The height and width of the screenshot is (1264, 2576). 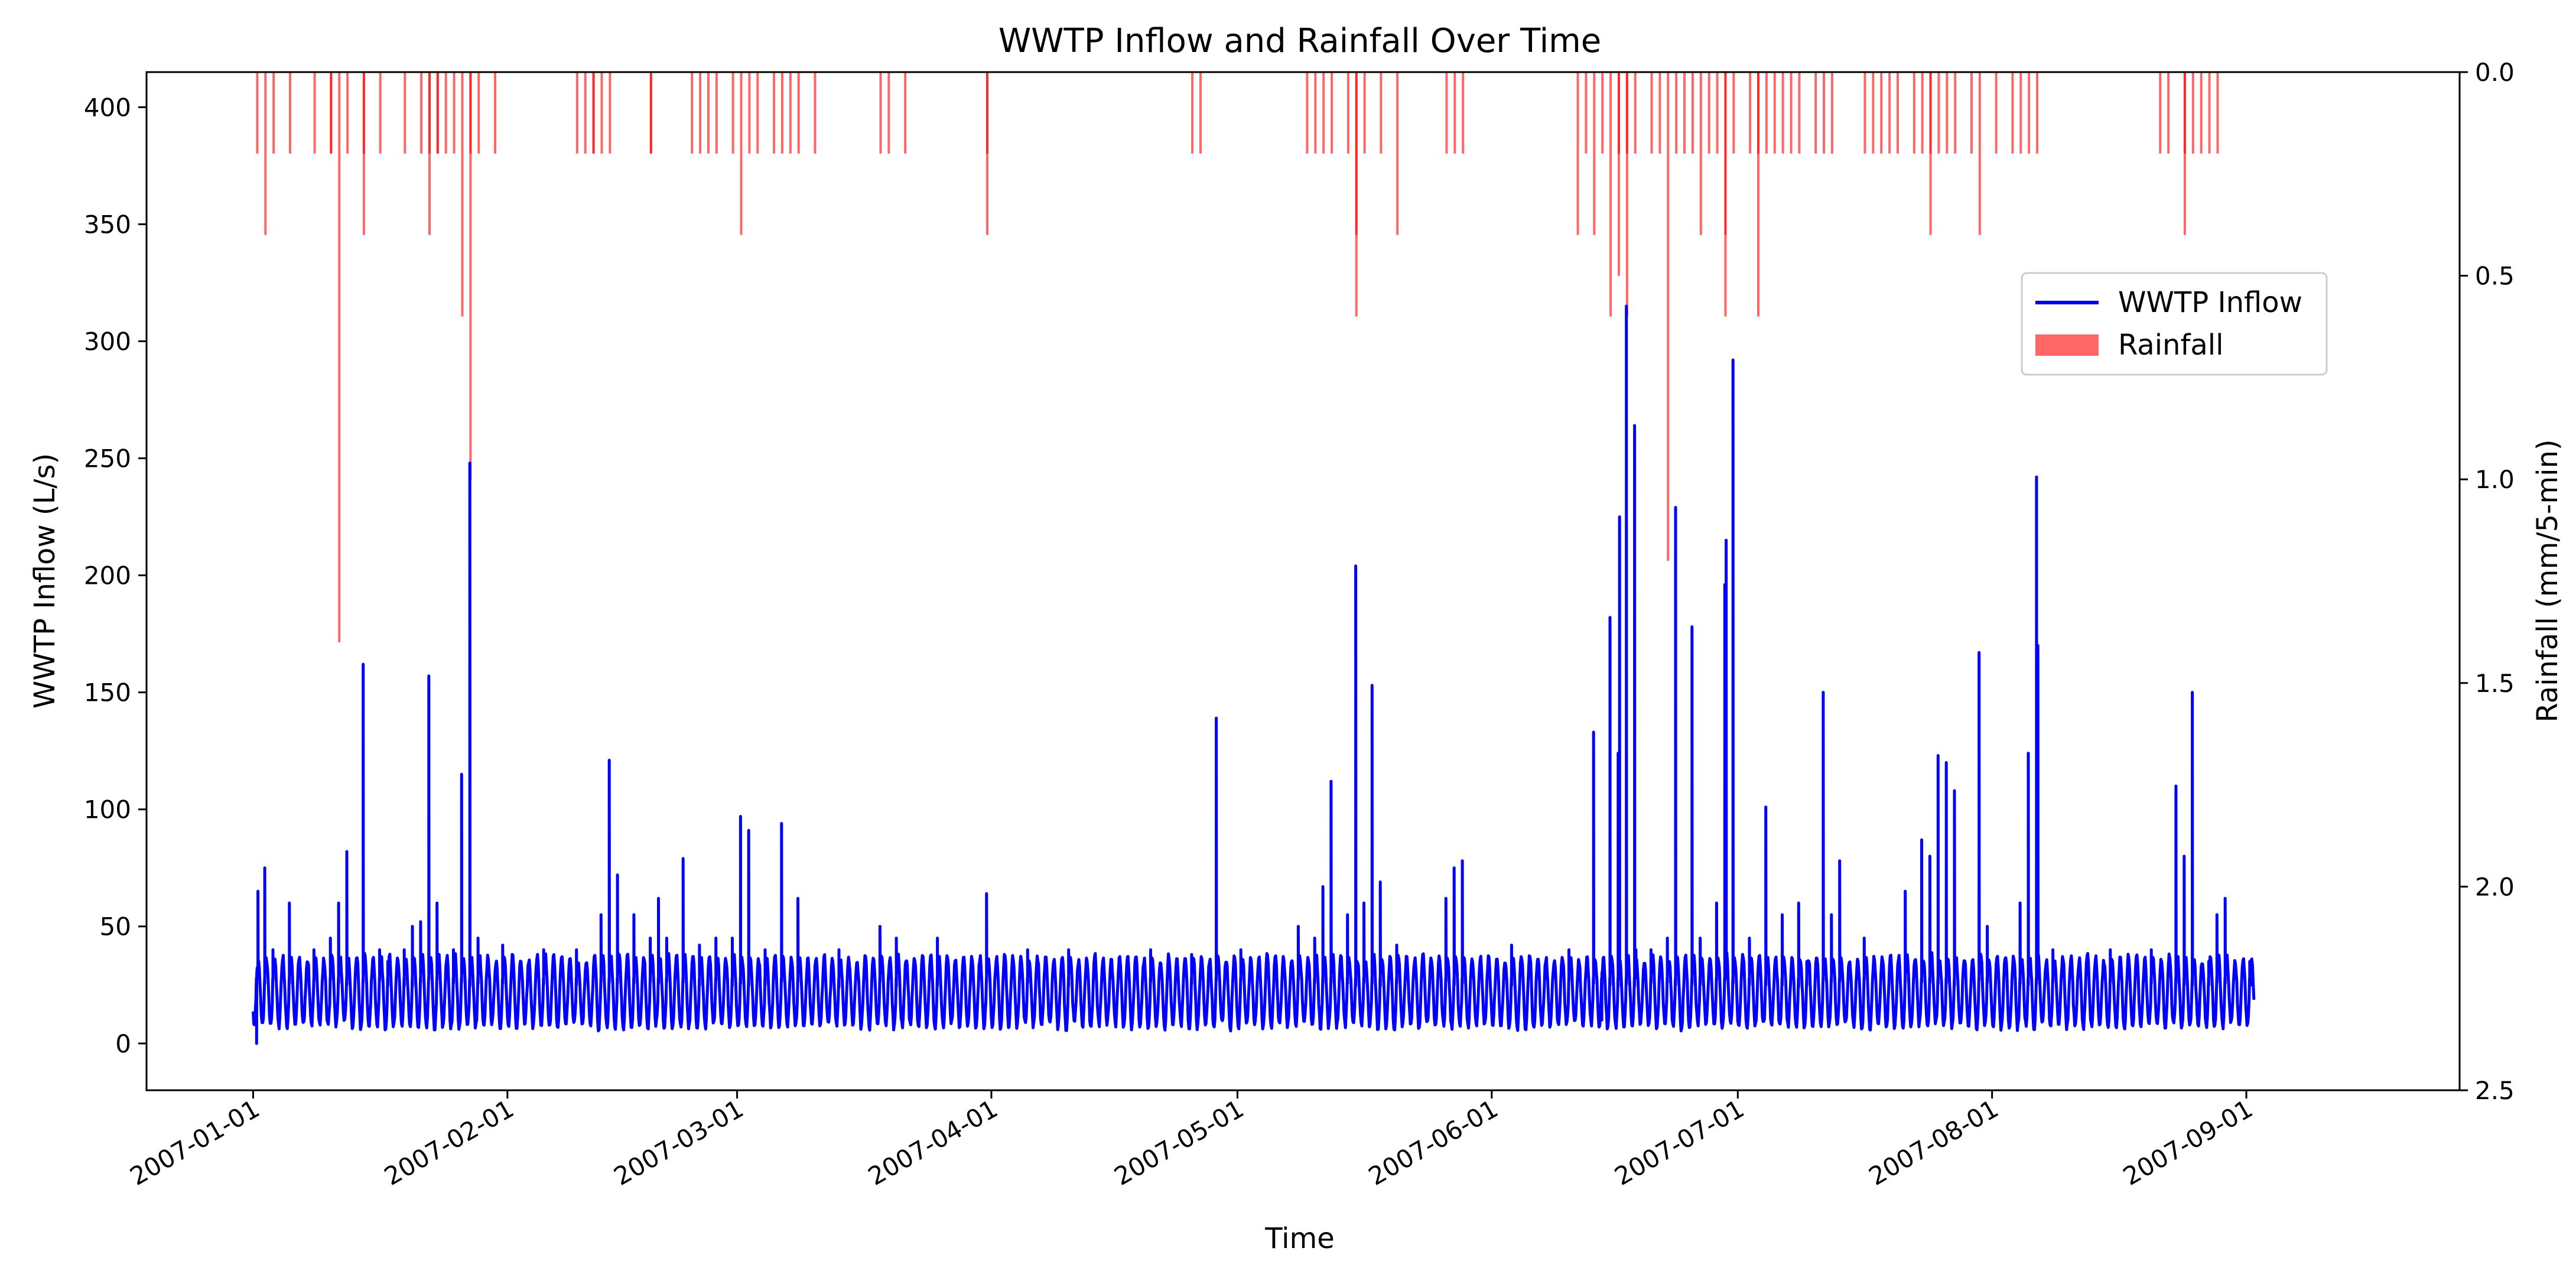 What do you see at coordinates (1299, 1238) in the screenshot?
I see `x-axis-label: Time` at bounding box center [1299, 1238].